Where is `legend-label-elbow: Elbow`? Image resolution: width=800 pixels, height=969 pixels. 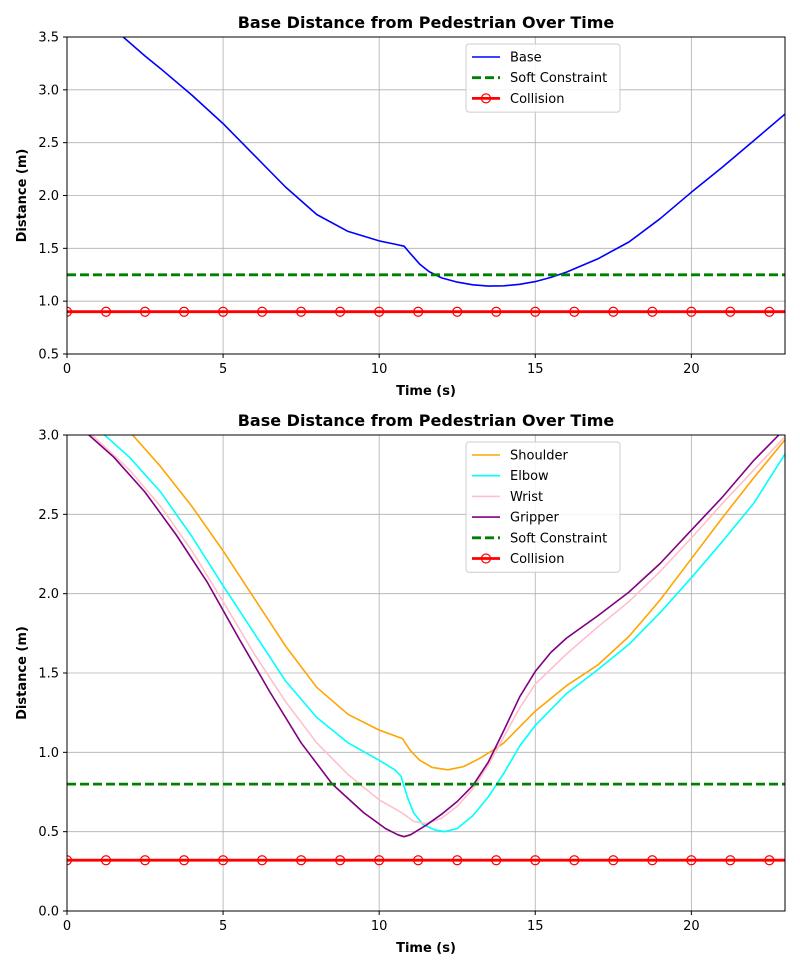
legend-label-elbow: Elbow is located at coordinates (529, 476).